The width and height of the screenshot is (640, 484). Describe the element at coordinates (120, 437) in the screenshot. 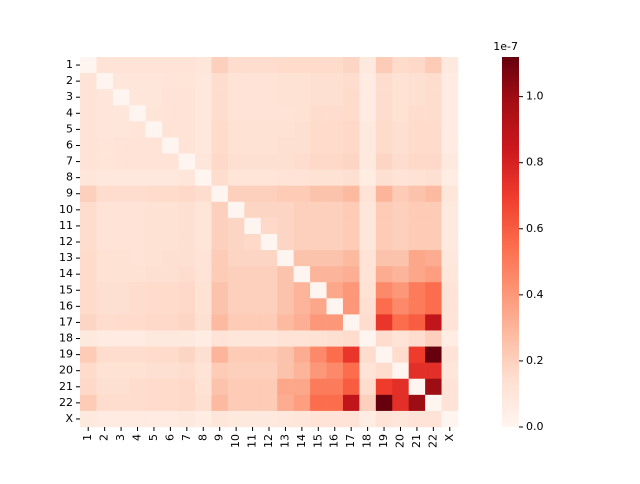

I see `x-tick-label: 3` at that location.